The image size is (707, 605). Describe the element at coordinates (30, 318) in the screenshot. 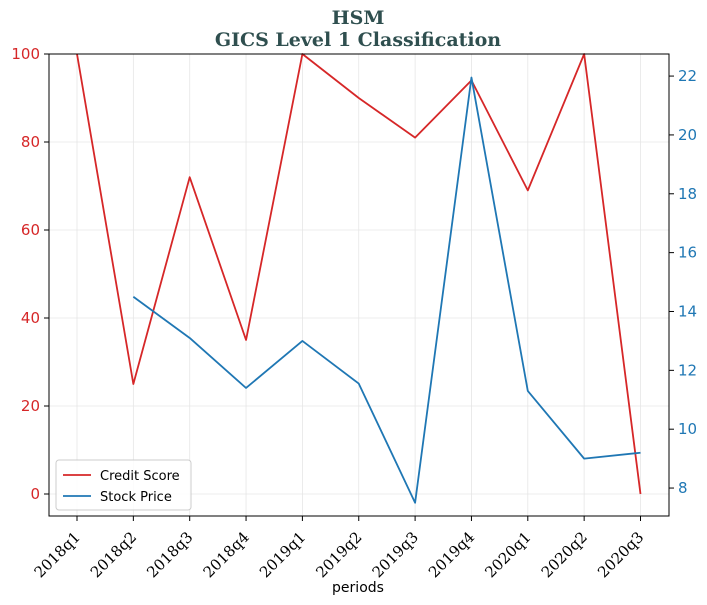

I see `left-tick-label: 40` at that location.